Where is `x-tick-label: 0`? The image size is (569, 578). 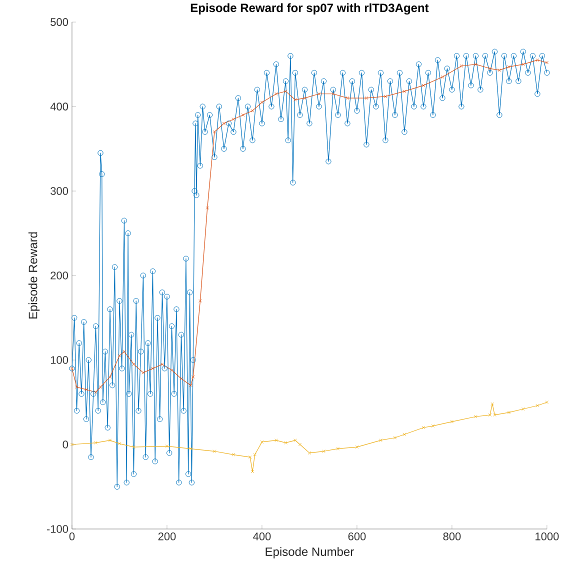
x-tick-label: 0 is located at coordinates (72, 536).